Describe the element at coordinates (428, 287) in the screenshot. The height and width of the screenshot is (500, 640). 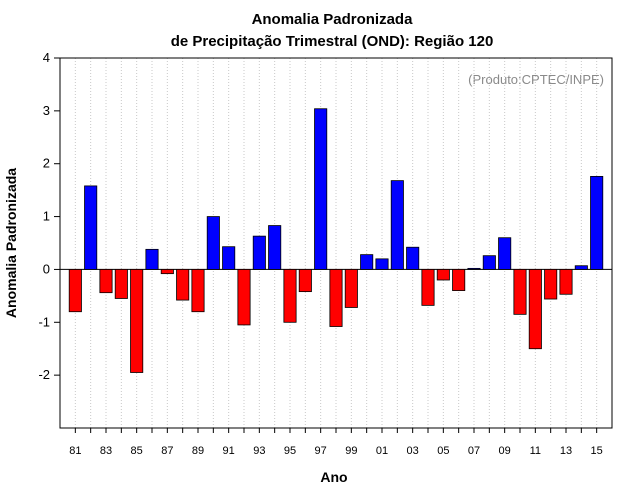
I see `bar-2004` at that location.